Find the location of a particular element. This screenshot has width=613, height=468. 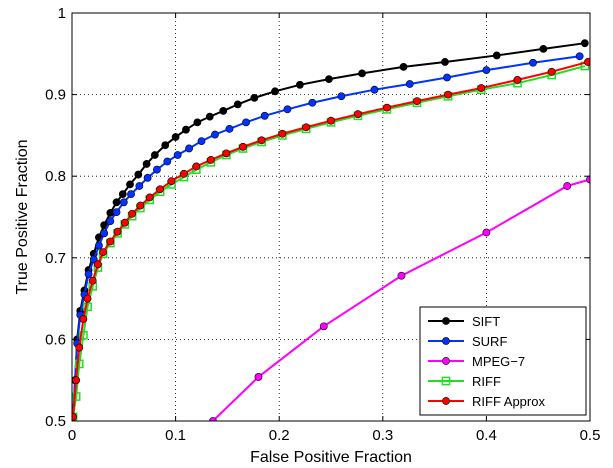

legend-label: SIFT is located at coordinates (486, 321).